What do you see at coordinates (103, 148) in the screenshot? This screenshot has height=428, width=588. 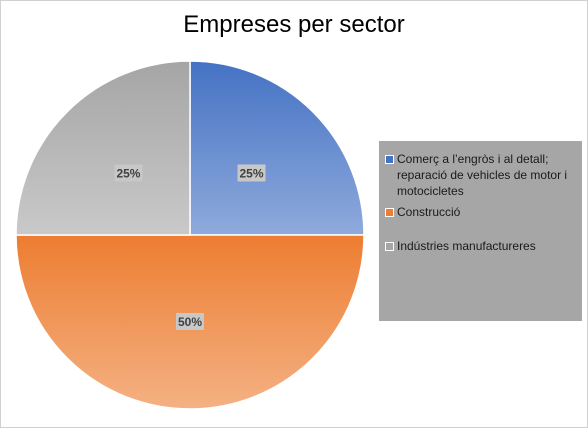 I see `pie-slice-industries-manufacturere` at bounding box center [103, 148].